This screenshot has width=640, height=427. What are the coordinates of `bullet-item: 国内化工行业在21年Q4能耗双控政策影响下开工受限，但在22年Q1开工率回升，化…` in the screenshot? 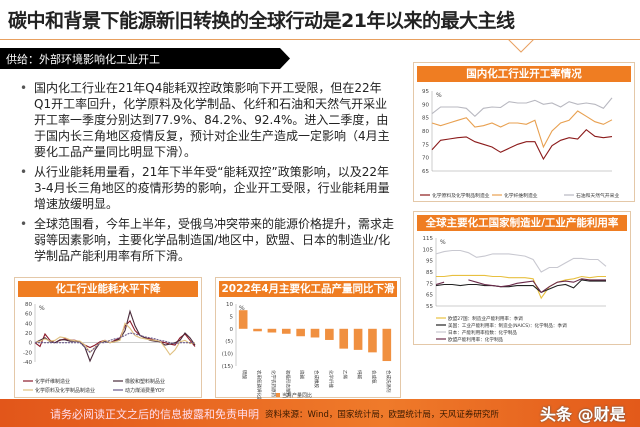 It's located at (208, 120).